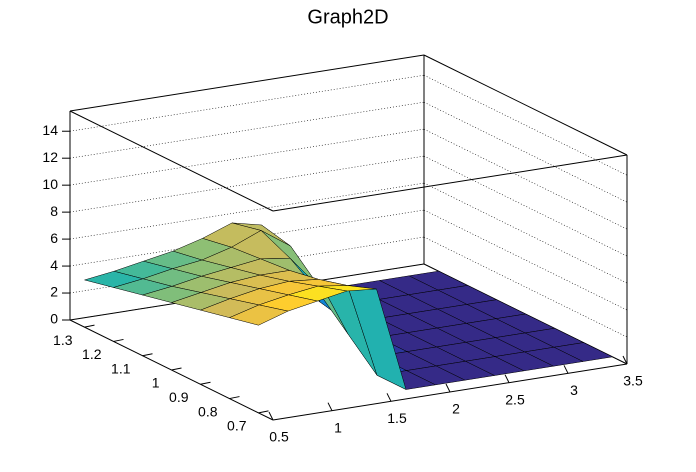 The image size is (696, 472). Describe the element at coordinates (121, 368) in the screenshot. I see `y-tick-label: 1.1` at that location.